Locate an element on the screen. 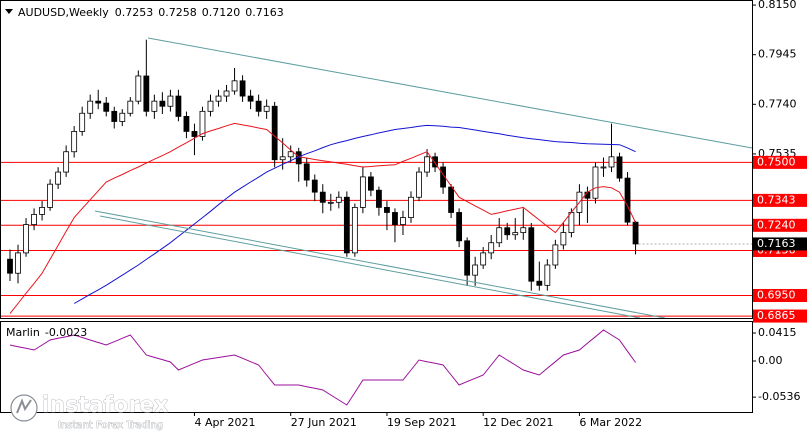 The width and height of the screenshot is (812, 435). y-tick-label: 0.7945 is located at coordinates (777, 54).